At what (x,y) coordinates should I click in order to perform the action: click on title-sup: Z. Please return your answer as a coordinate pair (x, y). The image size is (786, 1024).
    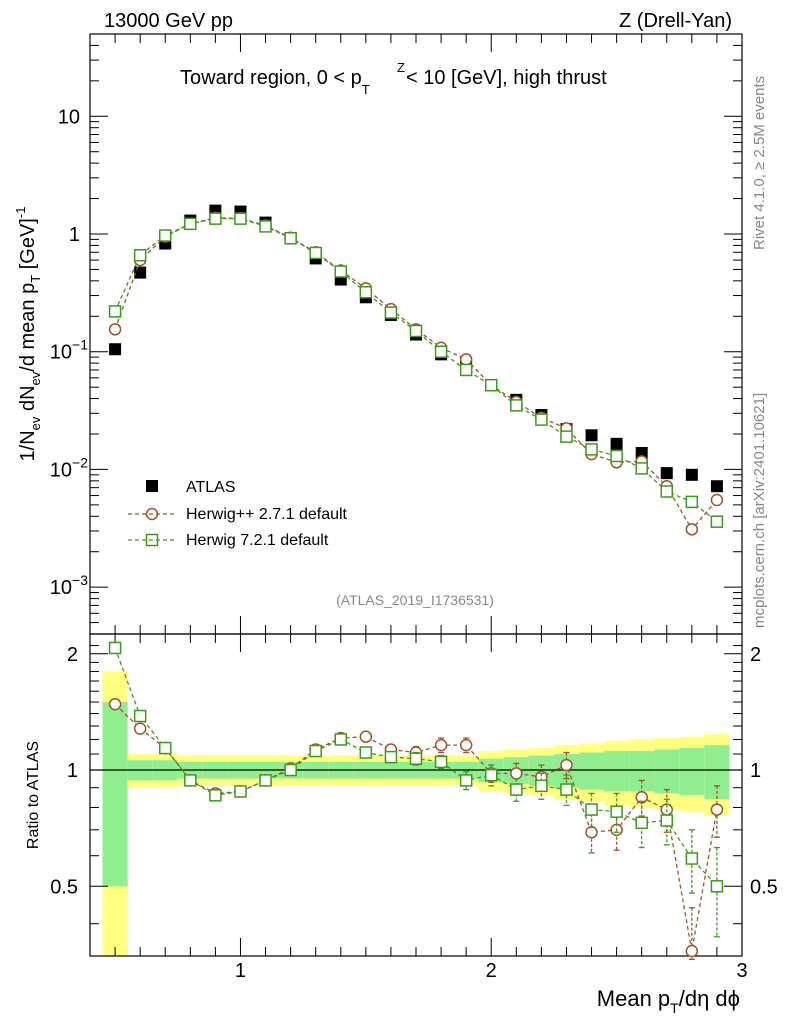
    Looking at the image, I should click on (401, 67).